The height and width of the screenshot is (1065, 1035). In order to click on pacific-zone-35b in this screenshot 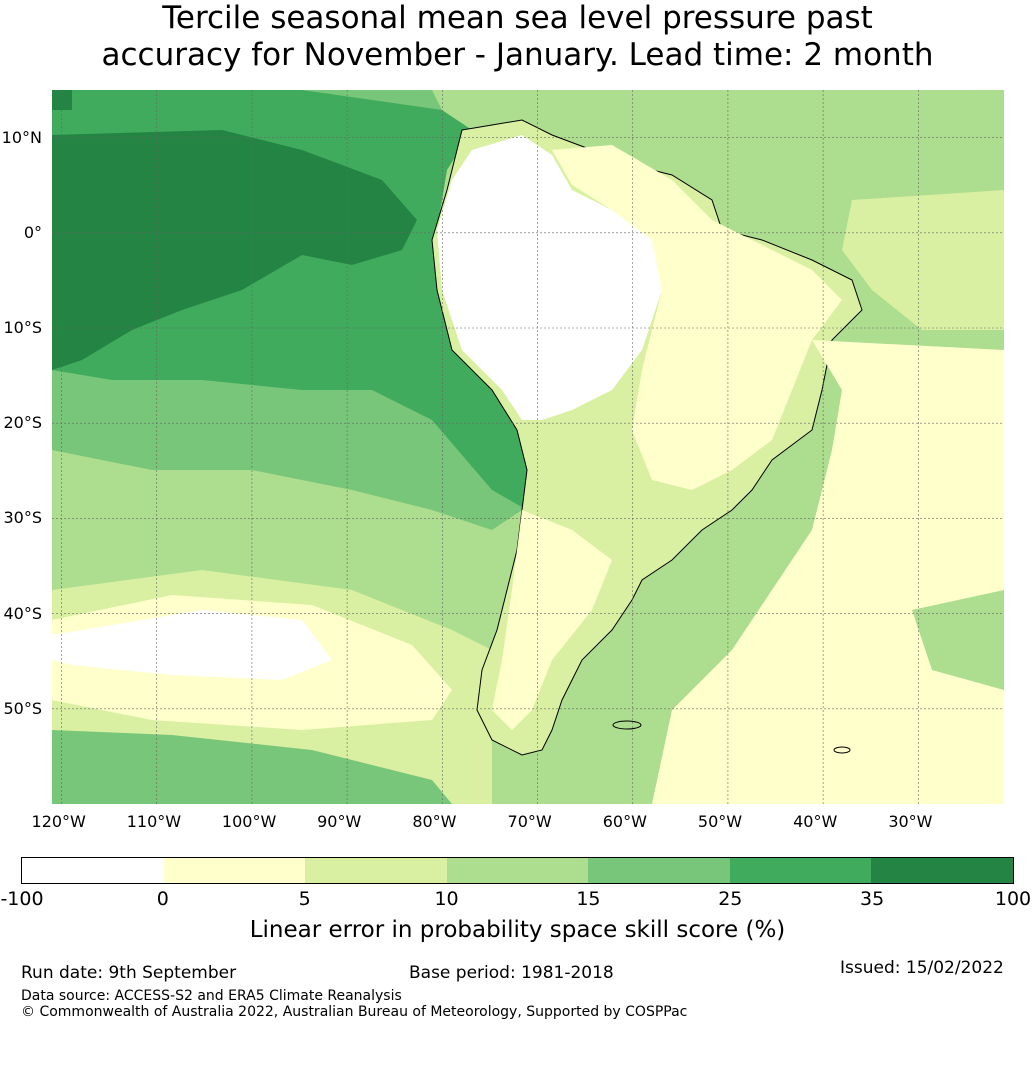, I will do `click(234, 250)`.